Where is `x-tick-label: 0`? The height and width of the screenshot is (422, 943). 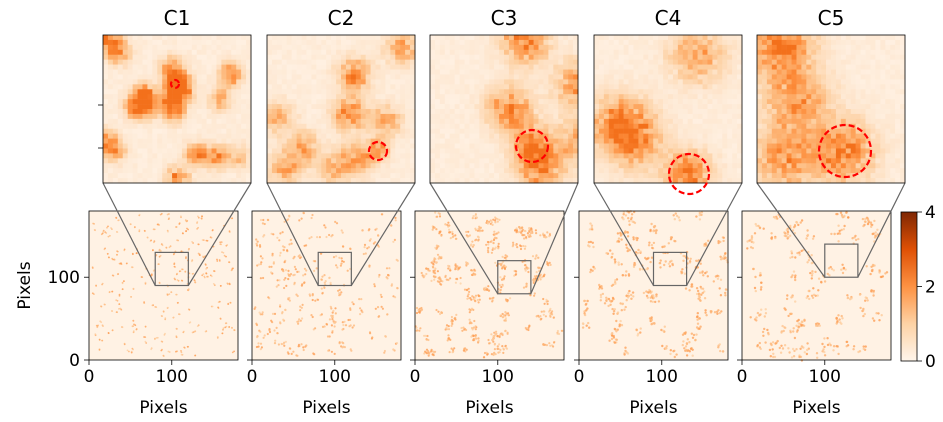
x-tick-label: 0 is located at coordinates (252, 377).